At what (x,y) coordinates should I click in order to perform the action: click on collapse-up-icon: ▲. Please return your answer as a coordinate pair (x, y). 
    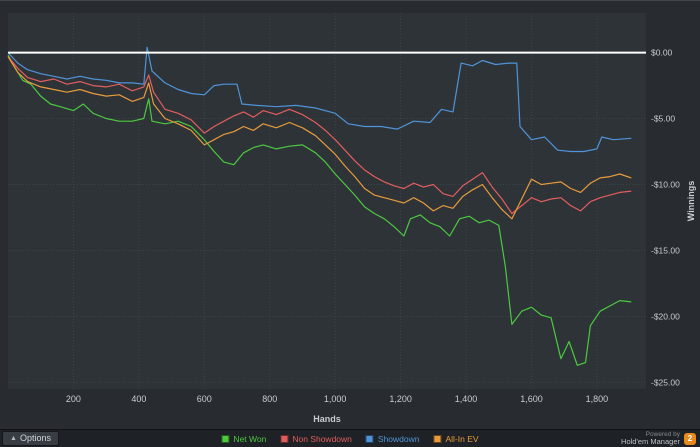
    Looking at the image, I should click on (13, 438).